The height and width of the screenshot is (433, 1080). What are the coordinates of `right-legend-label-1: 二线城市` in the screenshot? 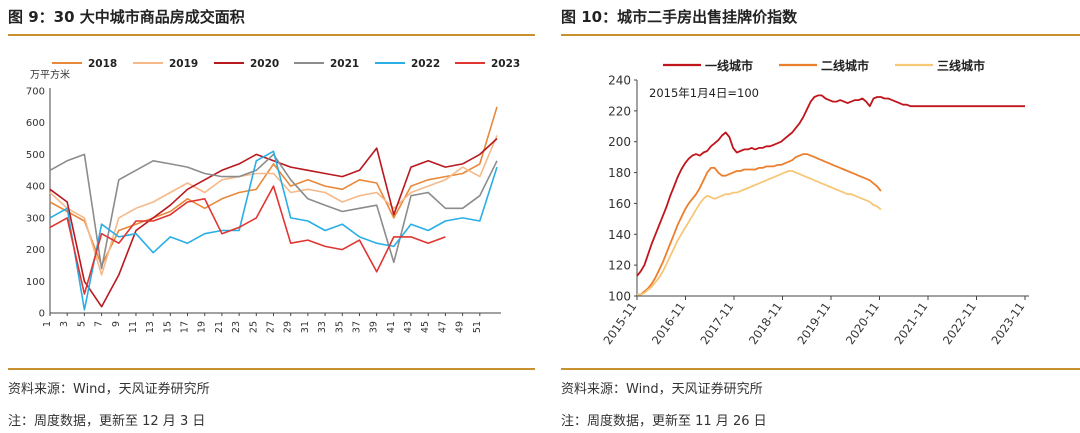 It's located at (845, 65).